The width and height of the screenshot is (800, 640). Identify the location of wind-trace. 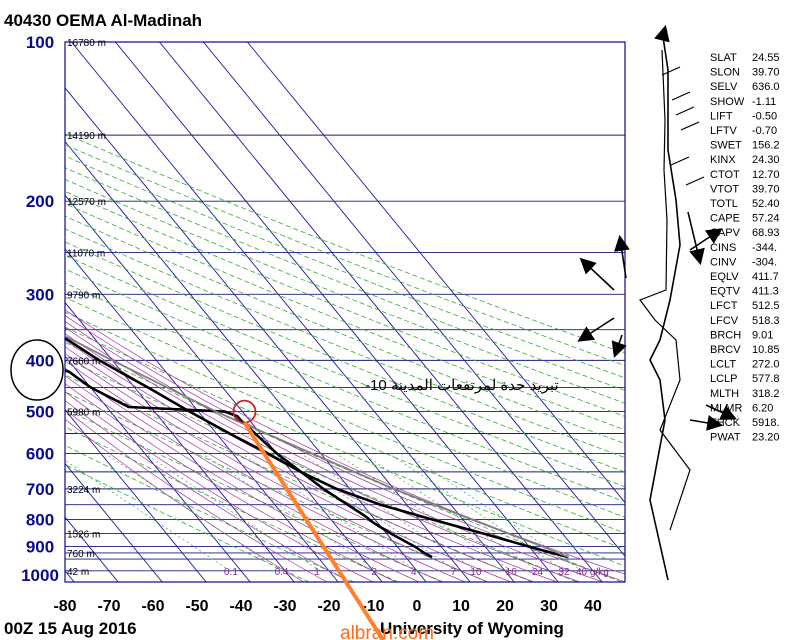
(665, 290).